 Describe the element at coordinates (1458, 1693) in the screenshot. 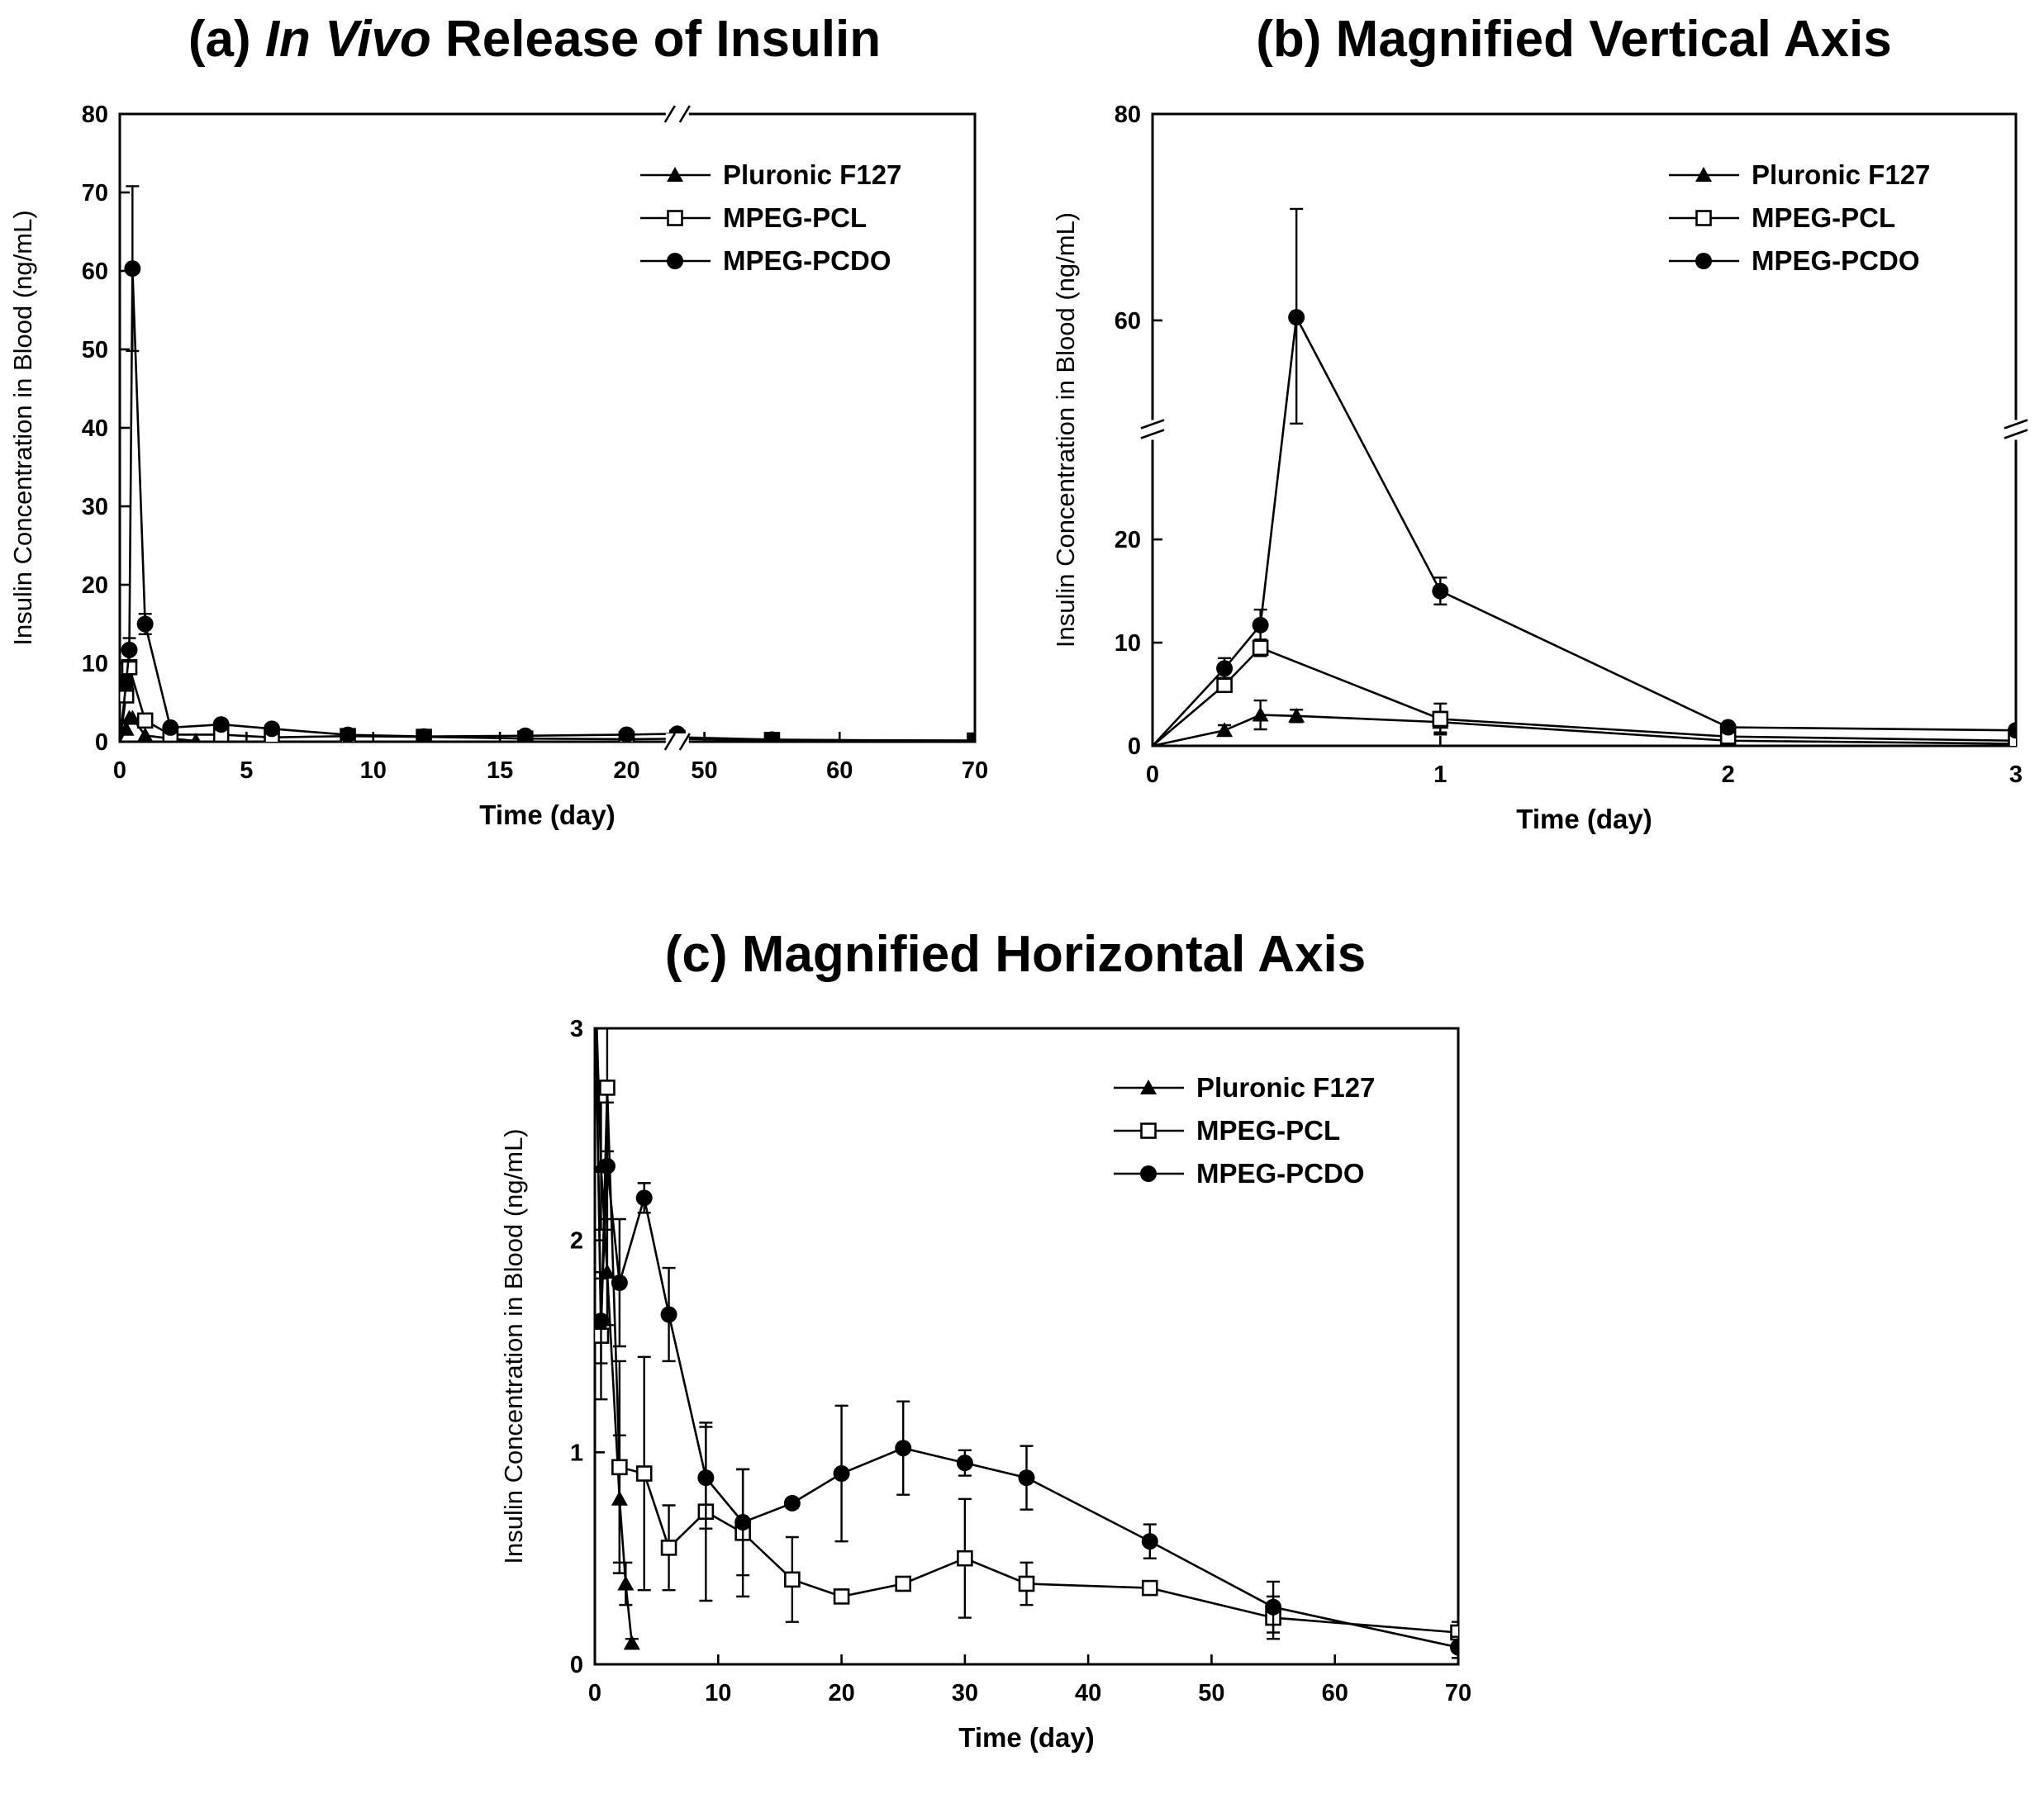

I see `x-tick-label: 70` at that location.